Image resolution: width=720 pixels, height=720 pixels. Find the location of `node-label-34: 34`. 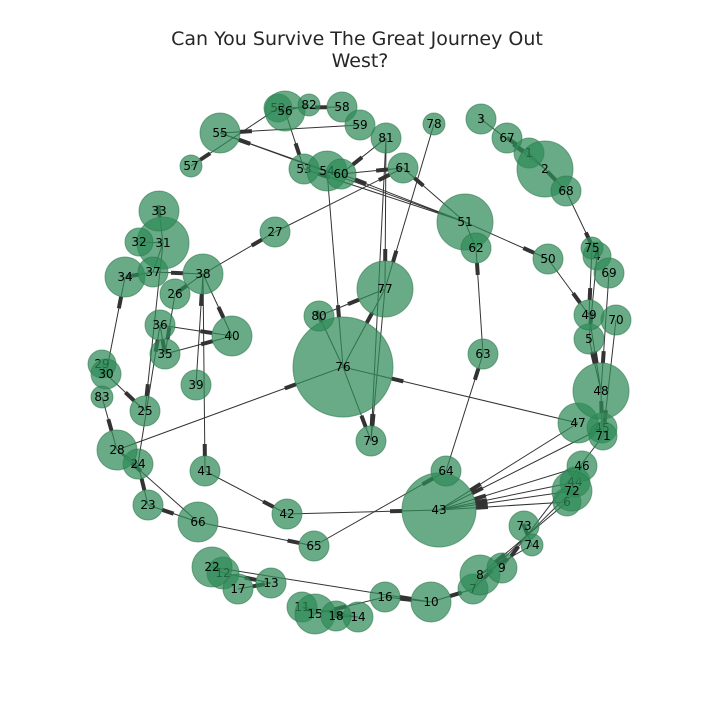

node-label-34: 34 is located at coordinates (124, 277).